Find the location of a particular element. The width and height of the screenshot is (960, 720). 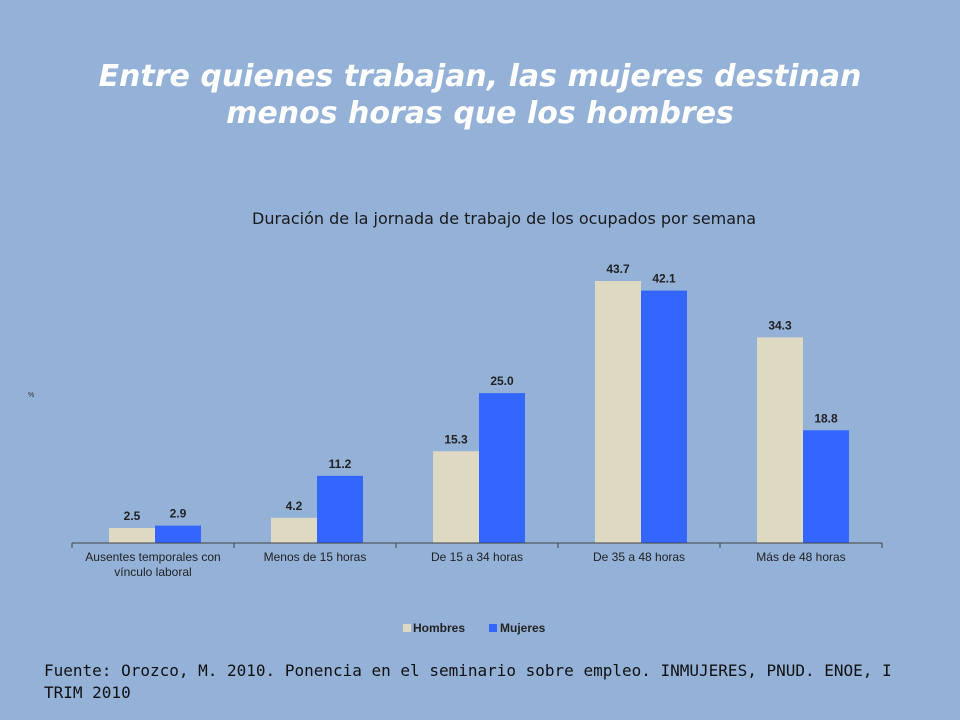

data-label: 43.7 is located at coordinates (618, 269).